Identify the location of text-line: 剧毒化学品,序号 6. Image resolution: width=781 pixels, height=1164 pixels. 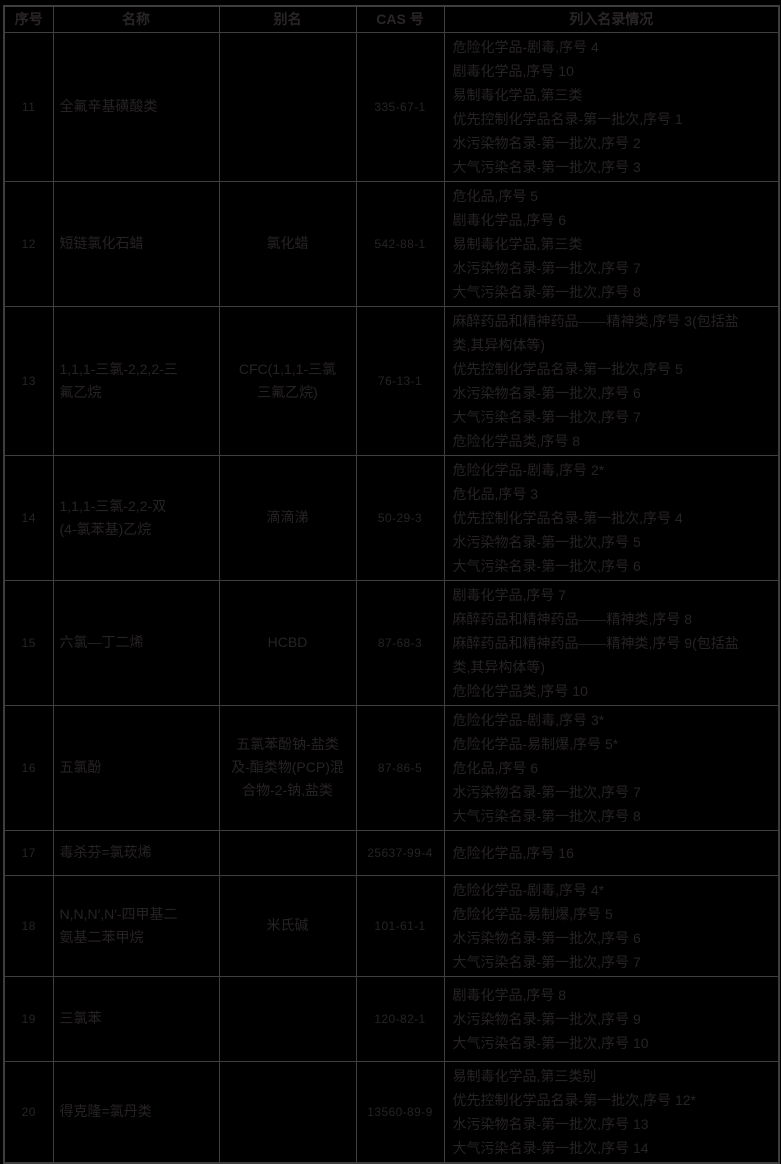
(509, 219).